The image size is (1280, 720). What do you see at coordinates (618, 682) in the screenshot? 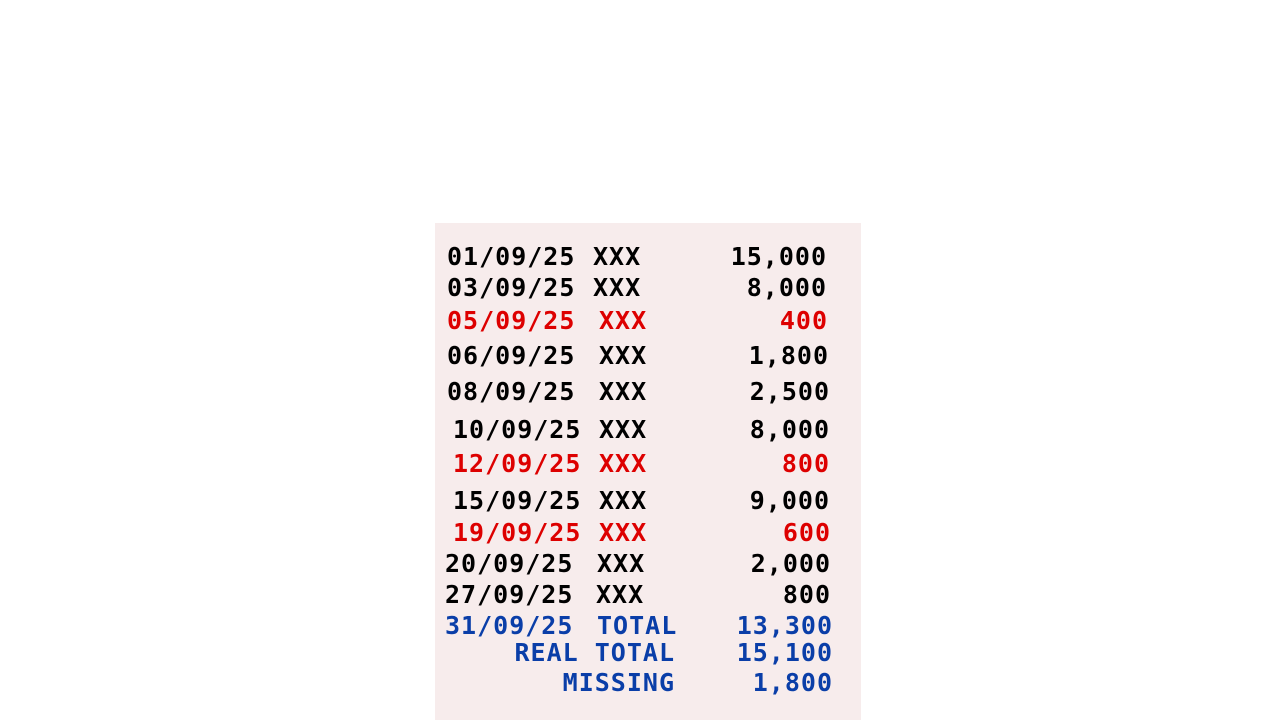
I see `missing-label: MISSING` at bounding box center [618, 682].